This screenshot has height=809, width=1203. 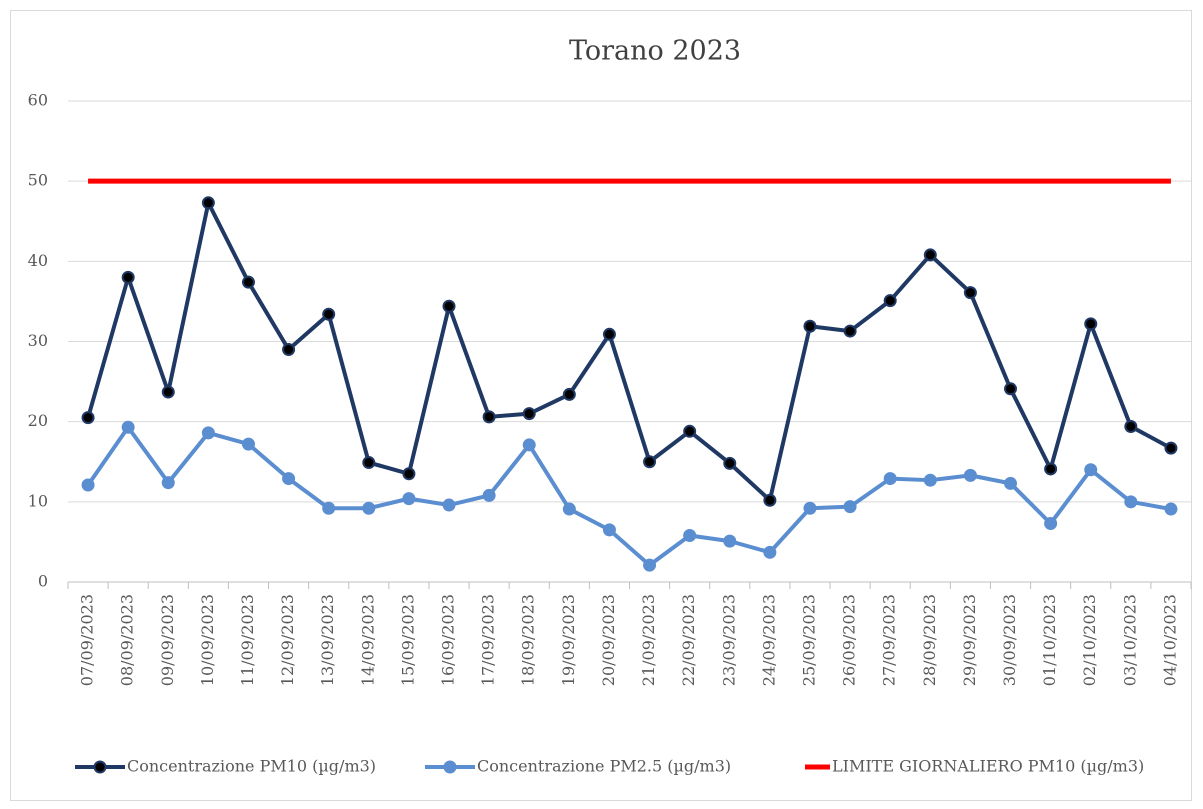 I want to click on x-tick-label: 17/09/2023, so click(x=488, y=640).